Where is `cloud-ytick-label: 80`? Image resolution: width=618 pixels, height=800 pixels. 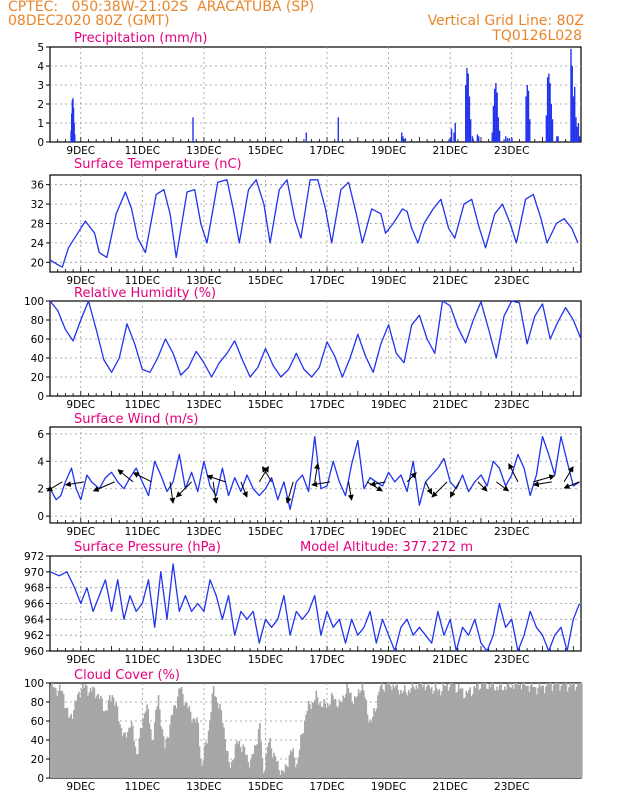
cloud-ytick-label: 80 is located at coordinates (37, 703).